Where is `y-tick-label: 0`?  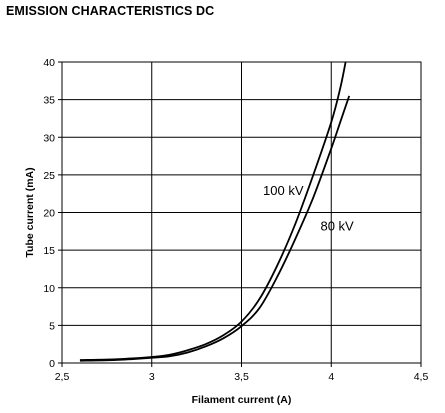
y-tick-label: 0 is located at coordinates (52, 364).